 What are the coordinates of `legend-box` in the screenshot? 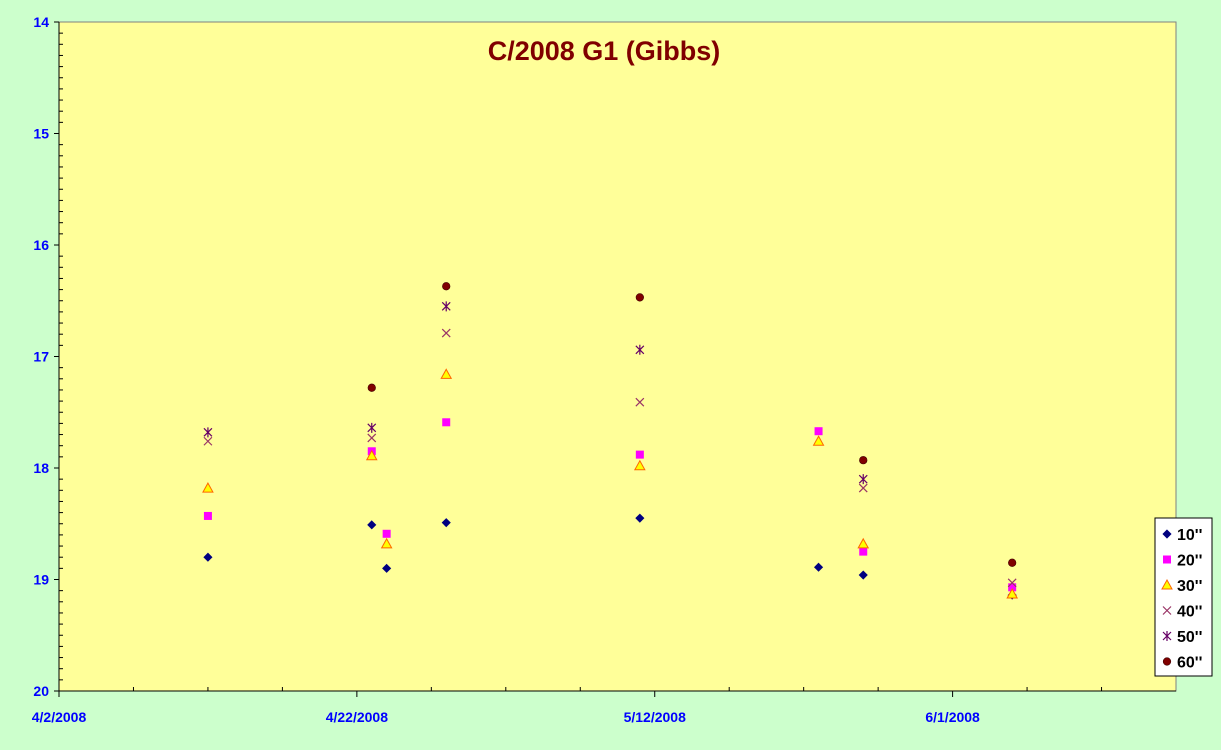 It's located at (1183, 597).